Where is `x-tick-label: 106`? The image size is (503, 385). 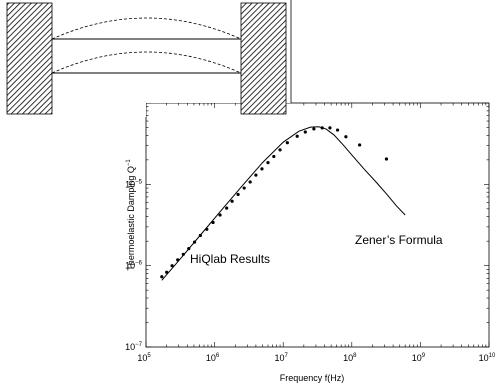 x-tick-label: 106 is located at coordinates (213, 358).